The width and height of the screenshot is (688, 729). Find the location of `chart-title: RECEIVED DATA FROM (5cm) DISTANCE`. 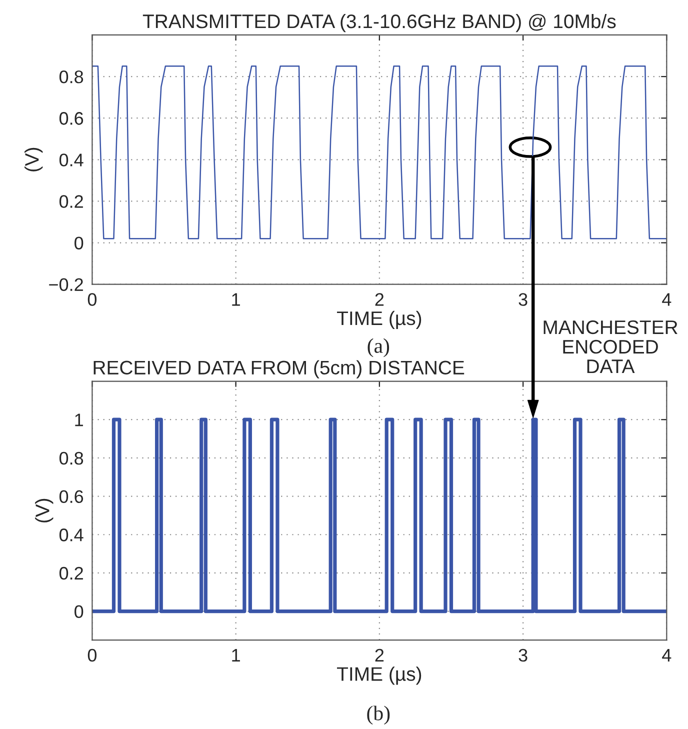

chart-title: RECEIVED DATA FROM (5cm) DISTANCE is located at coordinates (279, 369).